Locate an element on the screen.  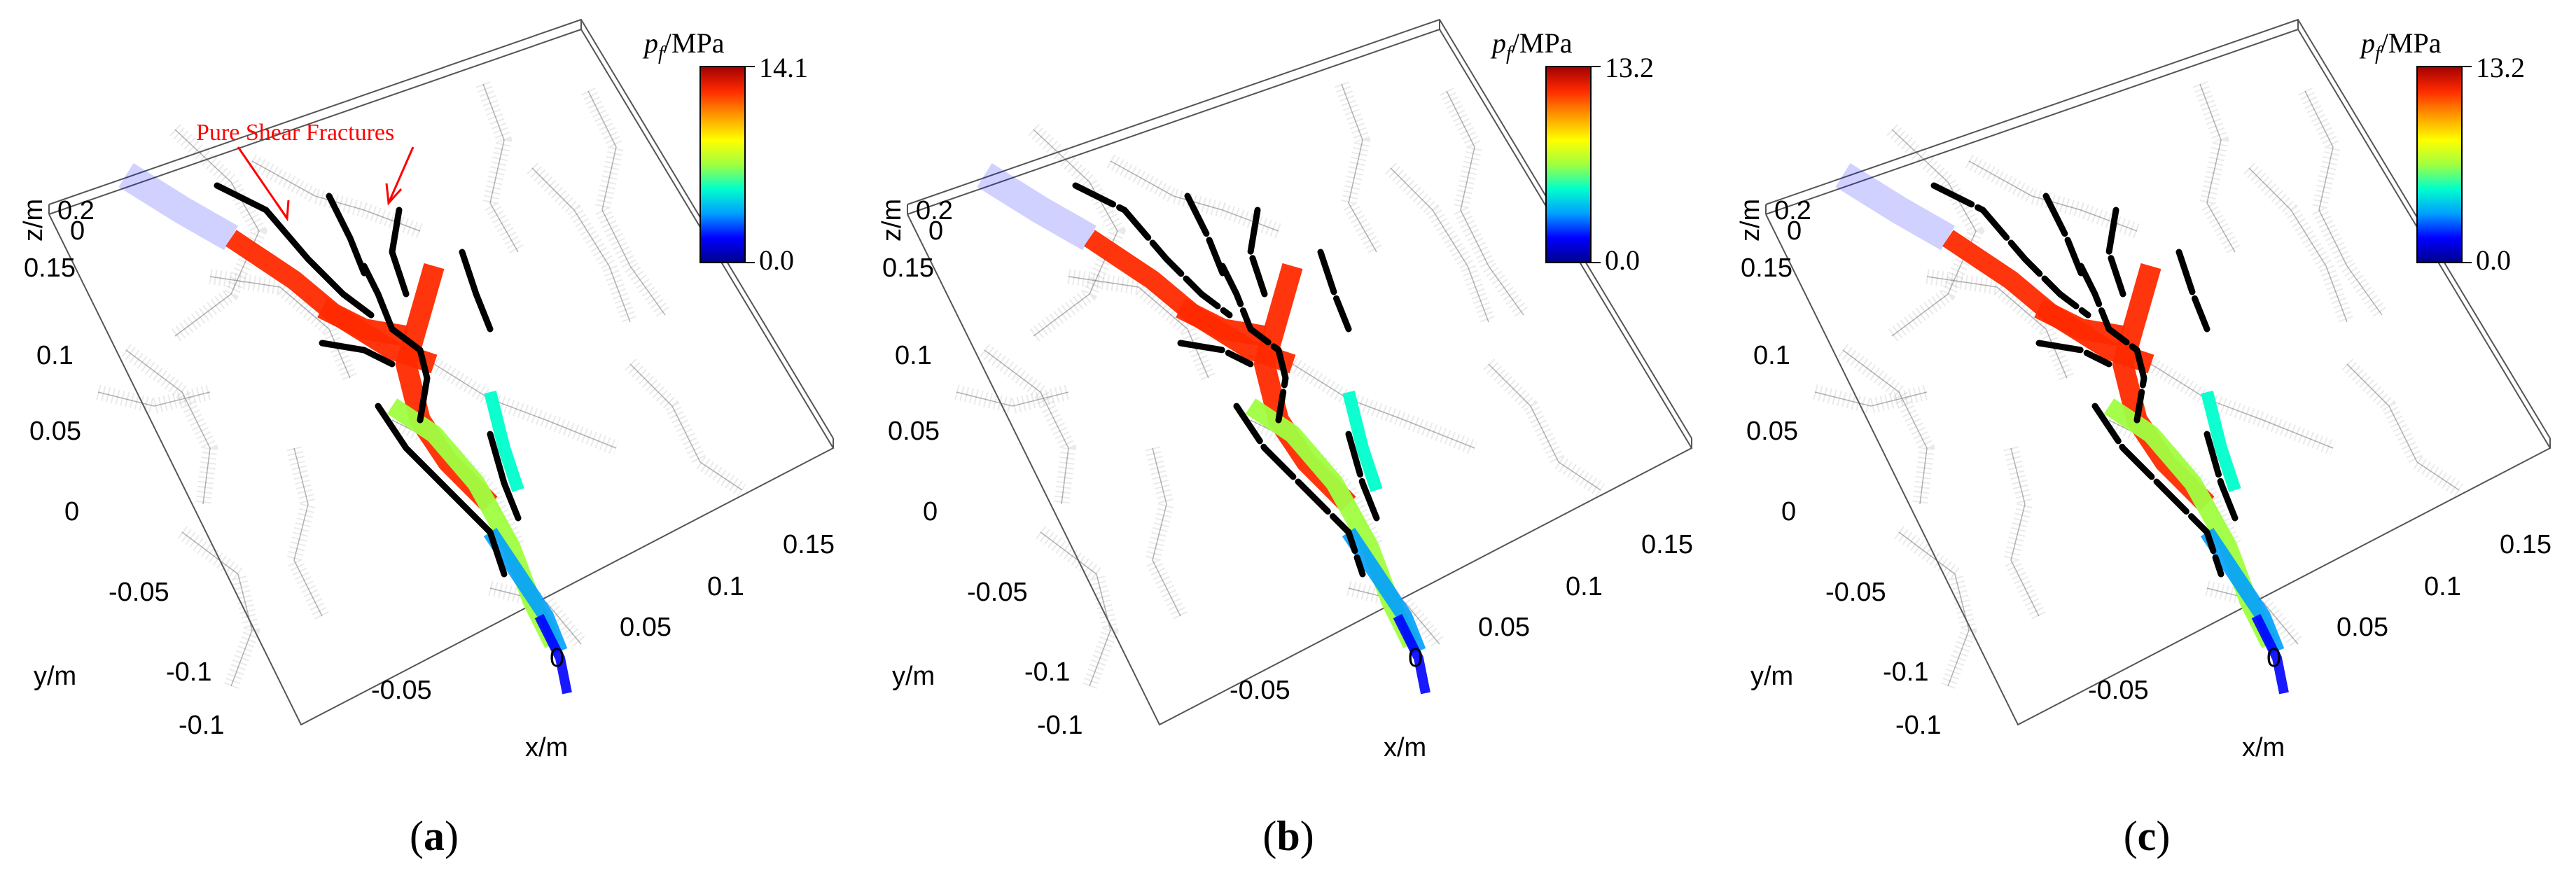
x-tick: -0.05 is located at coordinates (401, 690).